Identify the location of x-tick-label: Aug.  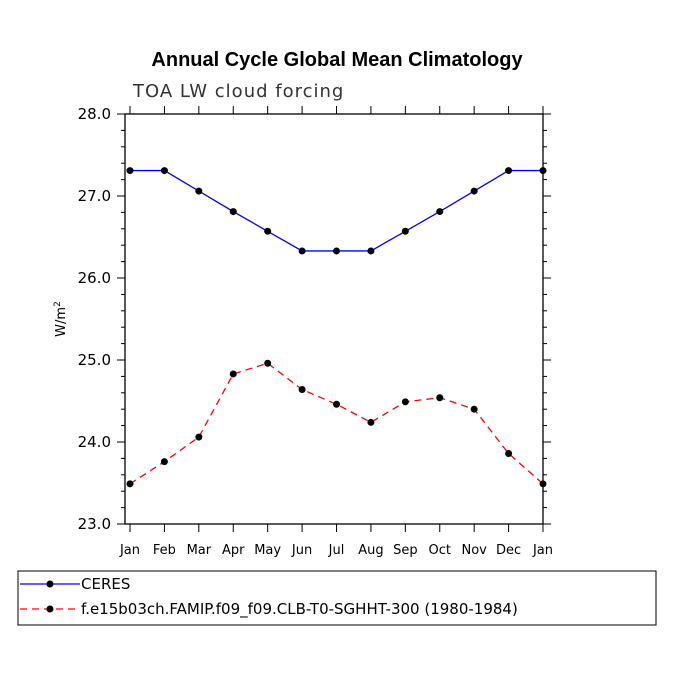
(370, 550).